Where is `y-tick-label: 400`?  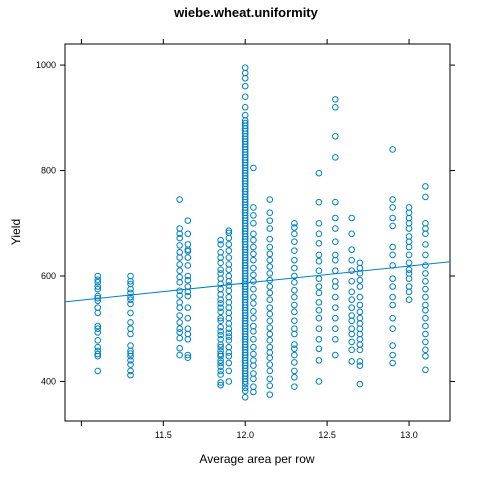
y-tick-label: 400 is located at coordinates (48, 381).